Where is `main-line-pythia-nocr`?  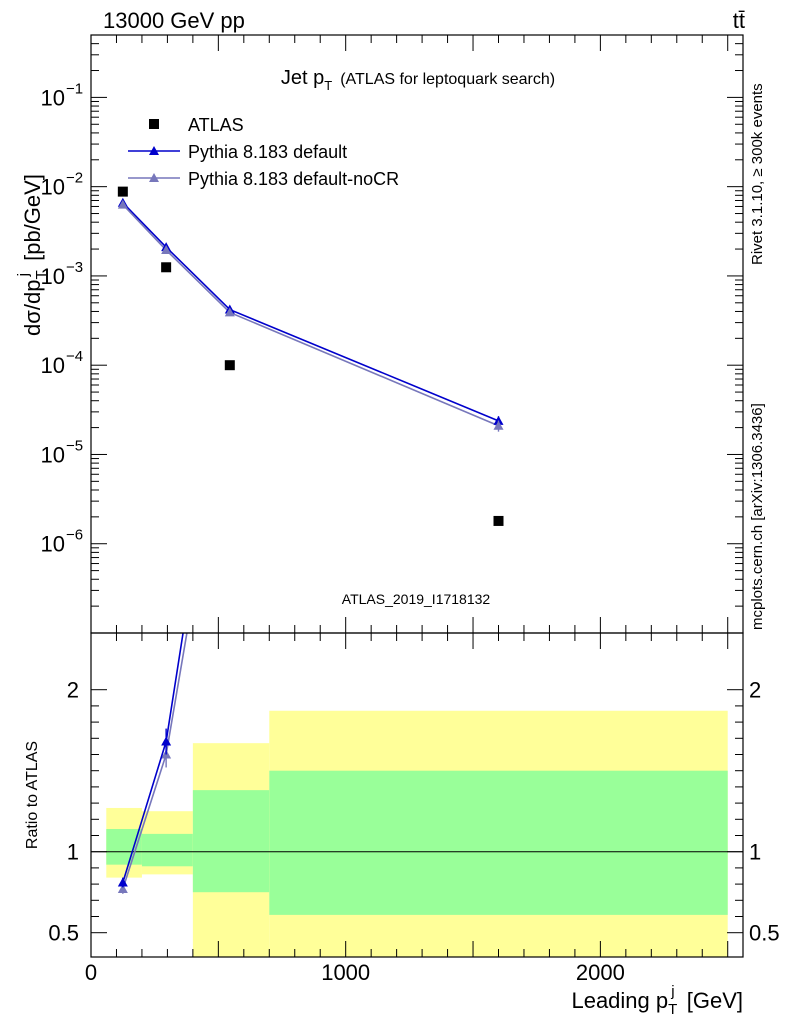 main-line-pythia-nocr is located at coordinates (310, 315).